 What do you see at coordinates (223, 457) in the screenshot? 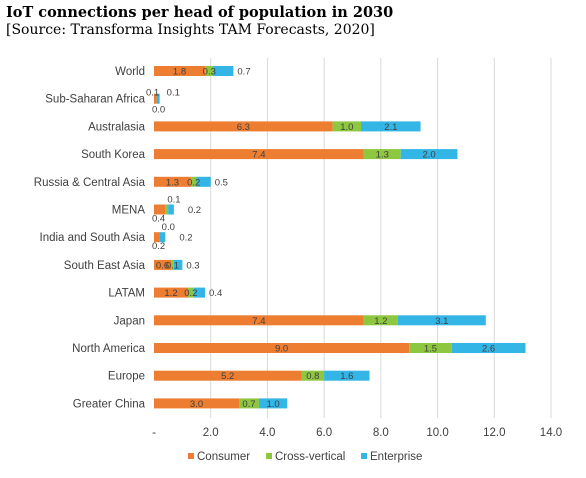
I see `legend-label: Consumer` at bounding box center [223, 457].